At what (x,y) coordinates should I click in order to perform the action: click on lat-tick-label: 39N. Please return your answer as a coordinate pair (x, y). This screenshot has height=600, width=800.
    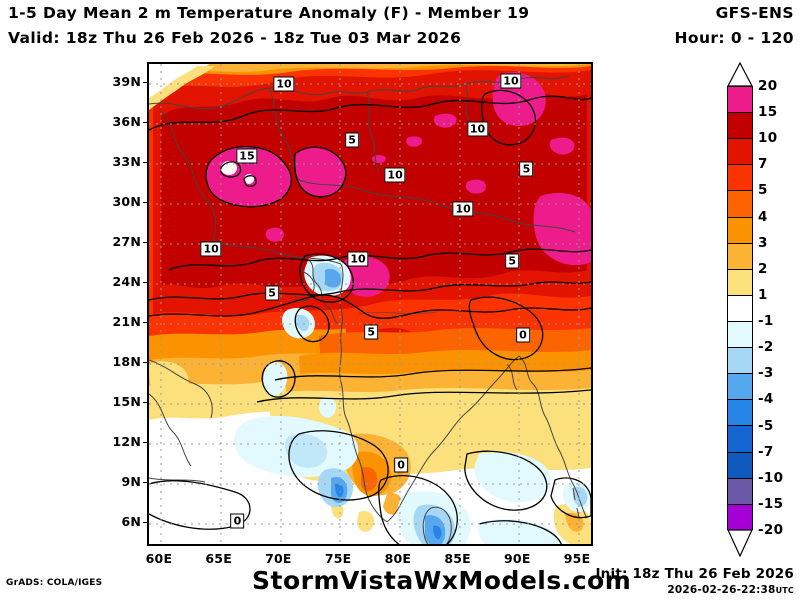
    Looking at the image, I should click on (126, 81).